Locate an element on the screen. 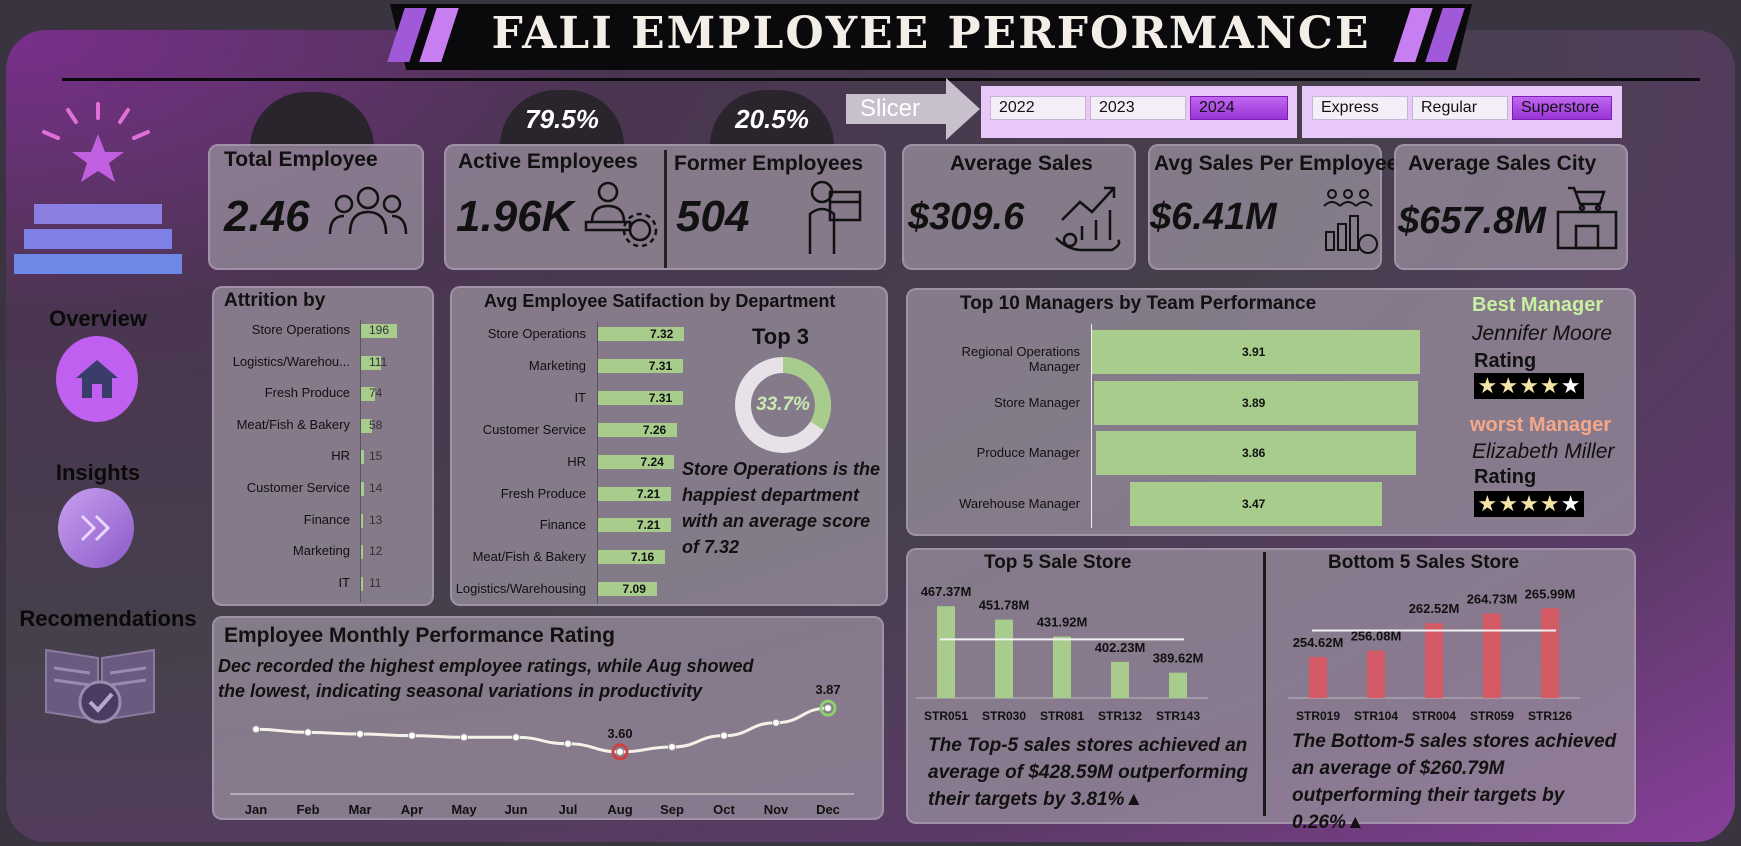 The height and width of the screenshot is (846, 1741). managers-title: Top 10 Managers by Team Performance is located at coordinates (1138, 303).